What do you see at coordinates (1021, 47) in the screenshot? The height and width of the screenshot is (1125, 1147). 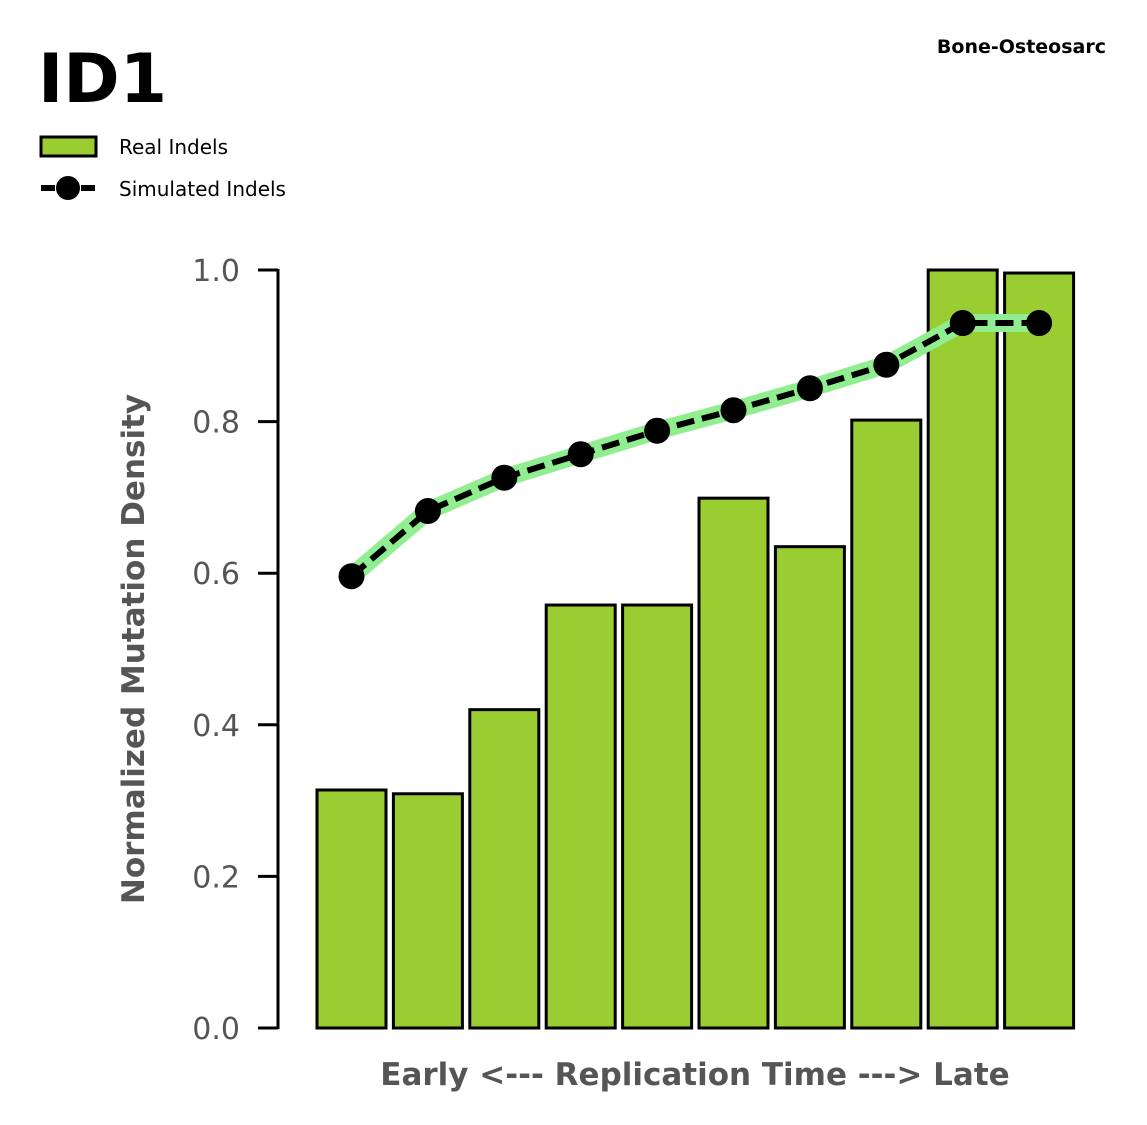 I see `chart-subtitle: Bone-Osteosarc` at bounding box center [1021, 47].